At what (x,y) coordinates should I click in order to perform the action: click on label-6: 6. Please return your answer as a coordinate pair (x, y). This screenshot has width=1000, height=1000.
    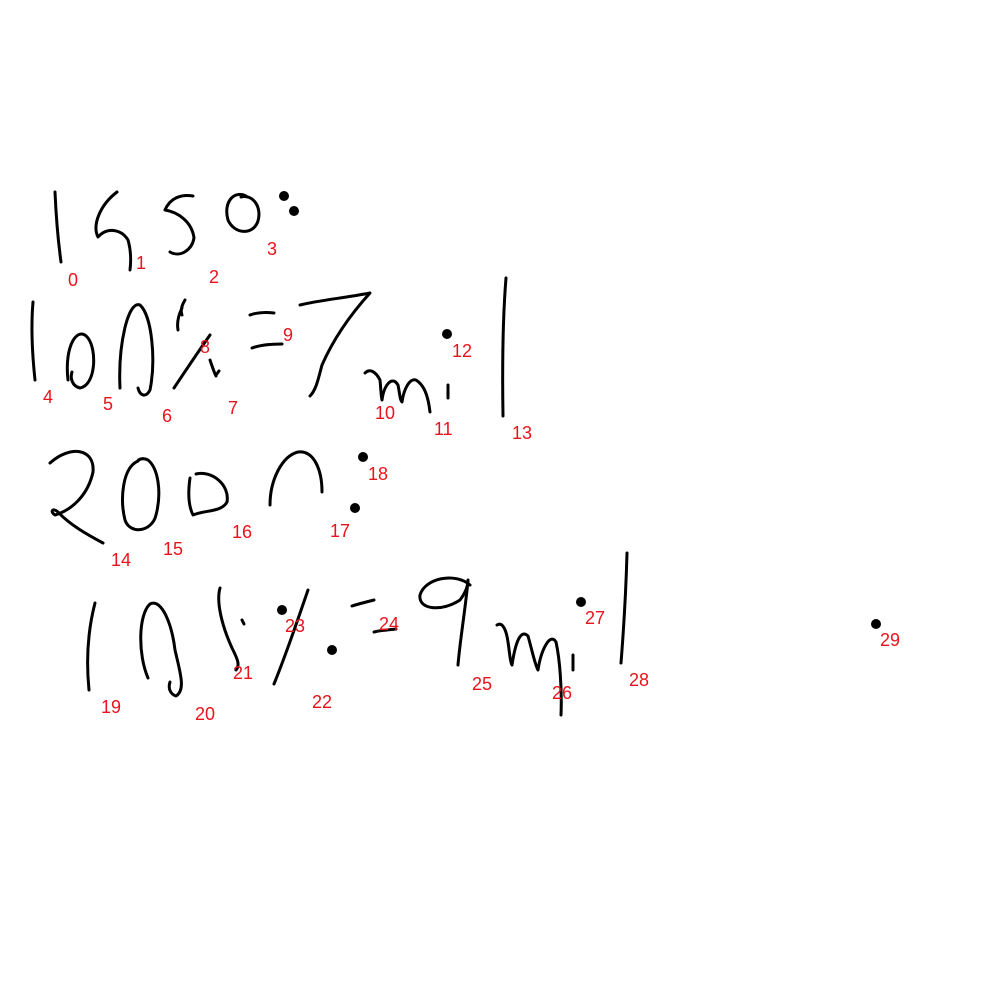
    Looking at the image, I should click on (167, 416).